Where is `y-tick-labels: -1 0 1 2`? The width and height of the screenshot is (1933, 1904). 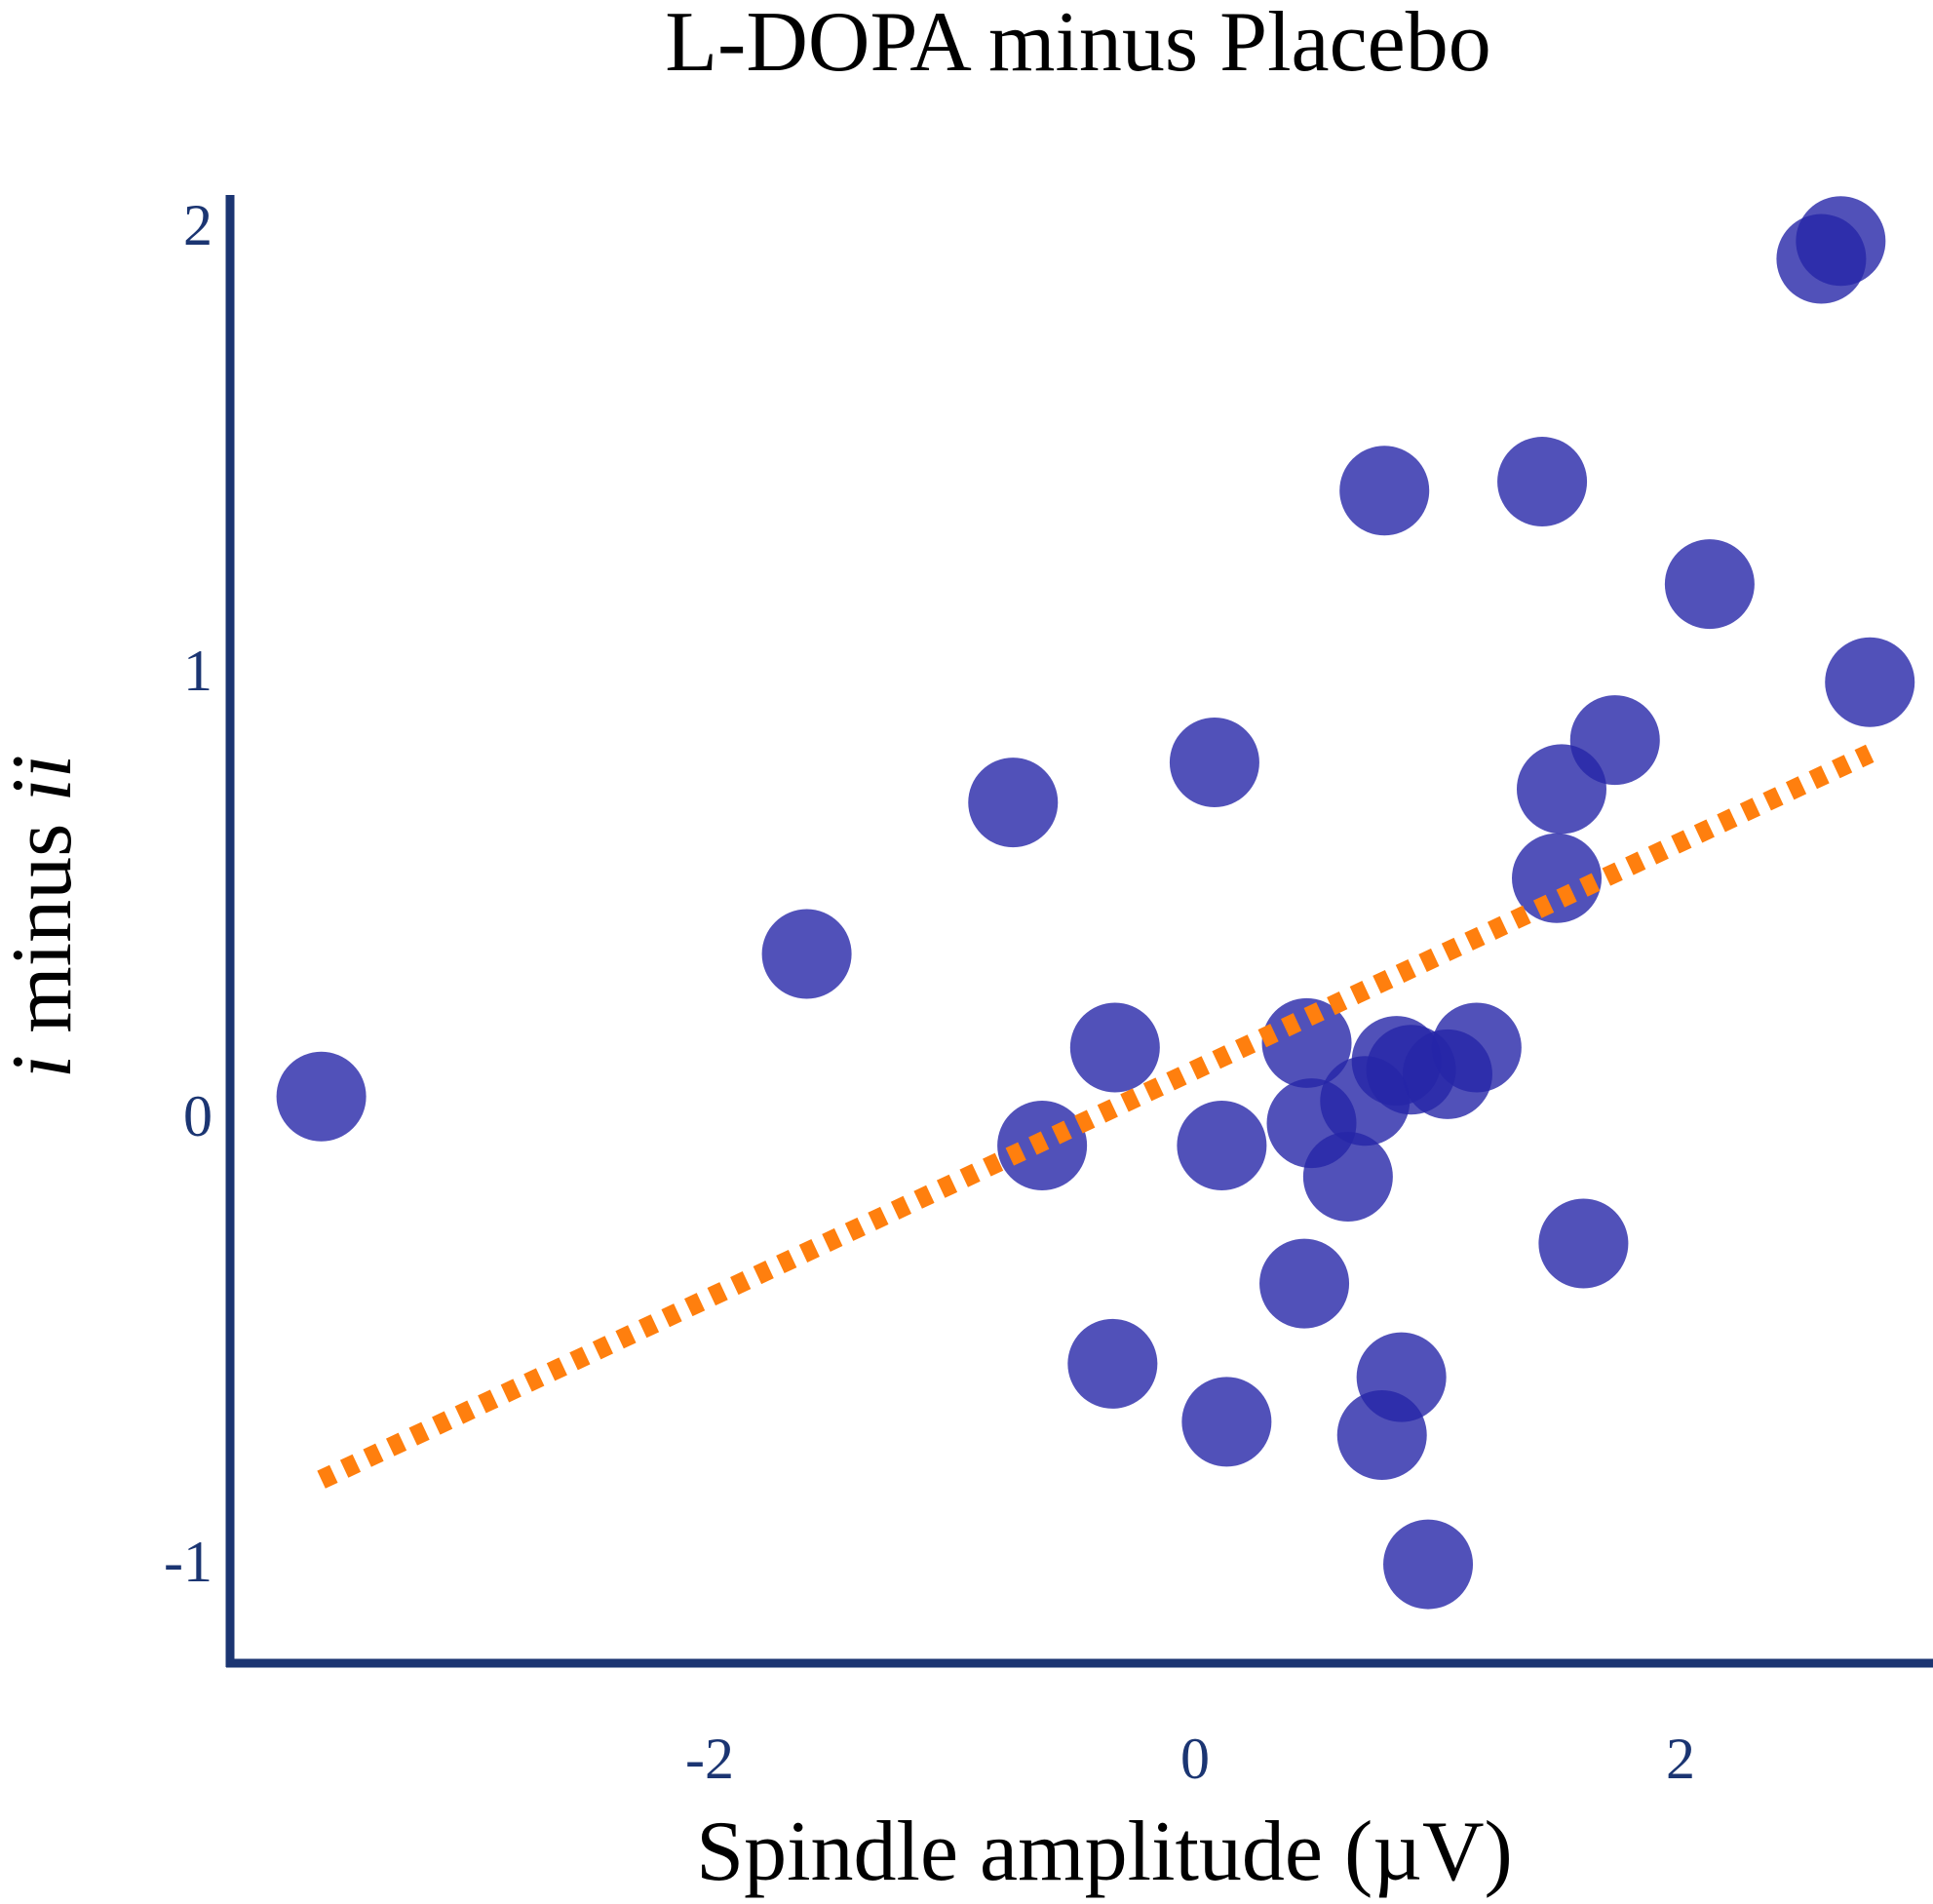
y-tick-labels: -1 0 1 2 is located at coordinates (188, 893).